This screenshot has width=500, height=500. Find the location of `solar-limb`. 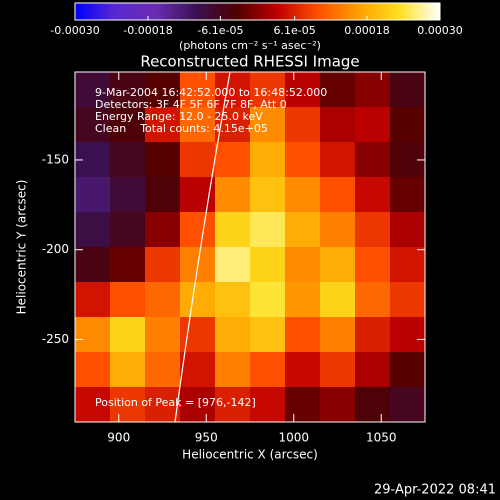

solar-limb is located at coordinates (202, 247).